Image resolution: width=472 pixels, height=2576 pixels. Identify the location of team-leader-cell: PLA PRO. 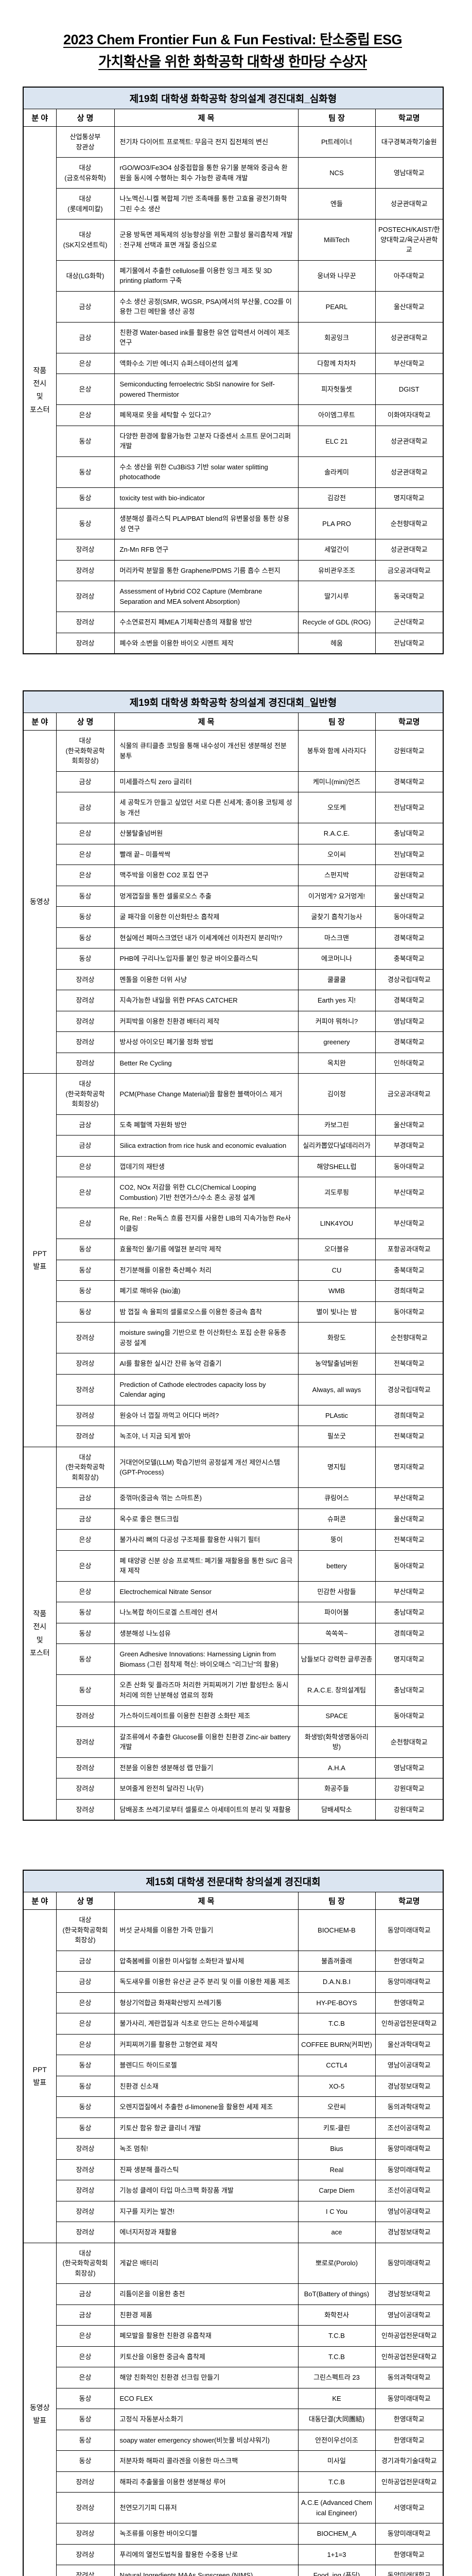
(337, 524).